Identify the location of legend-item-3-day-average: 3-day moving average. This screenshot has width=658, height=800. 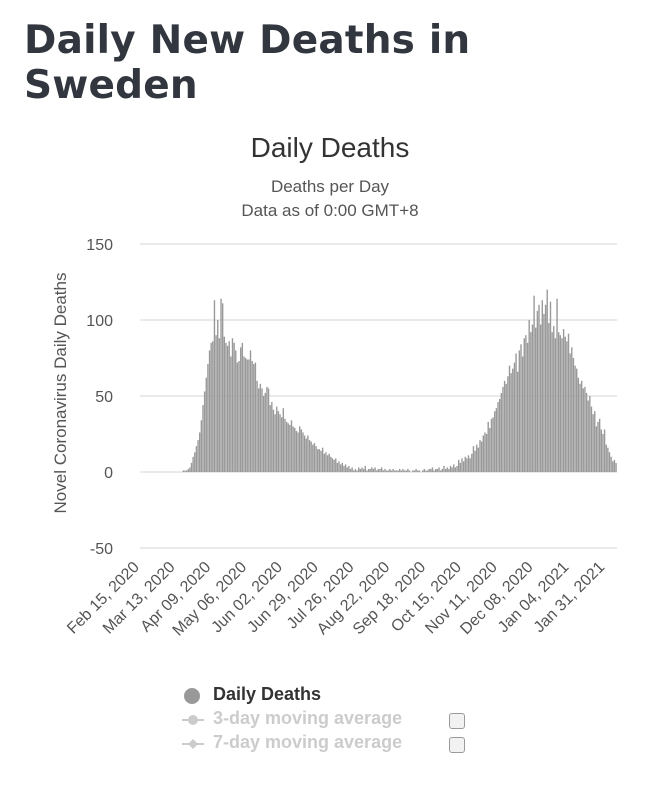
(330, 720).